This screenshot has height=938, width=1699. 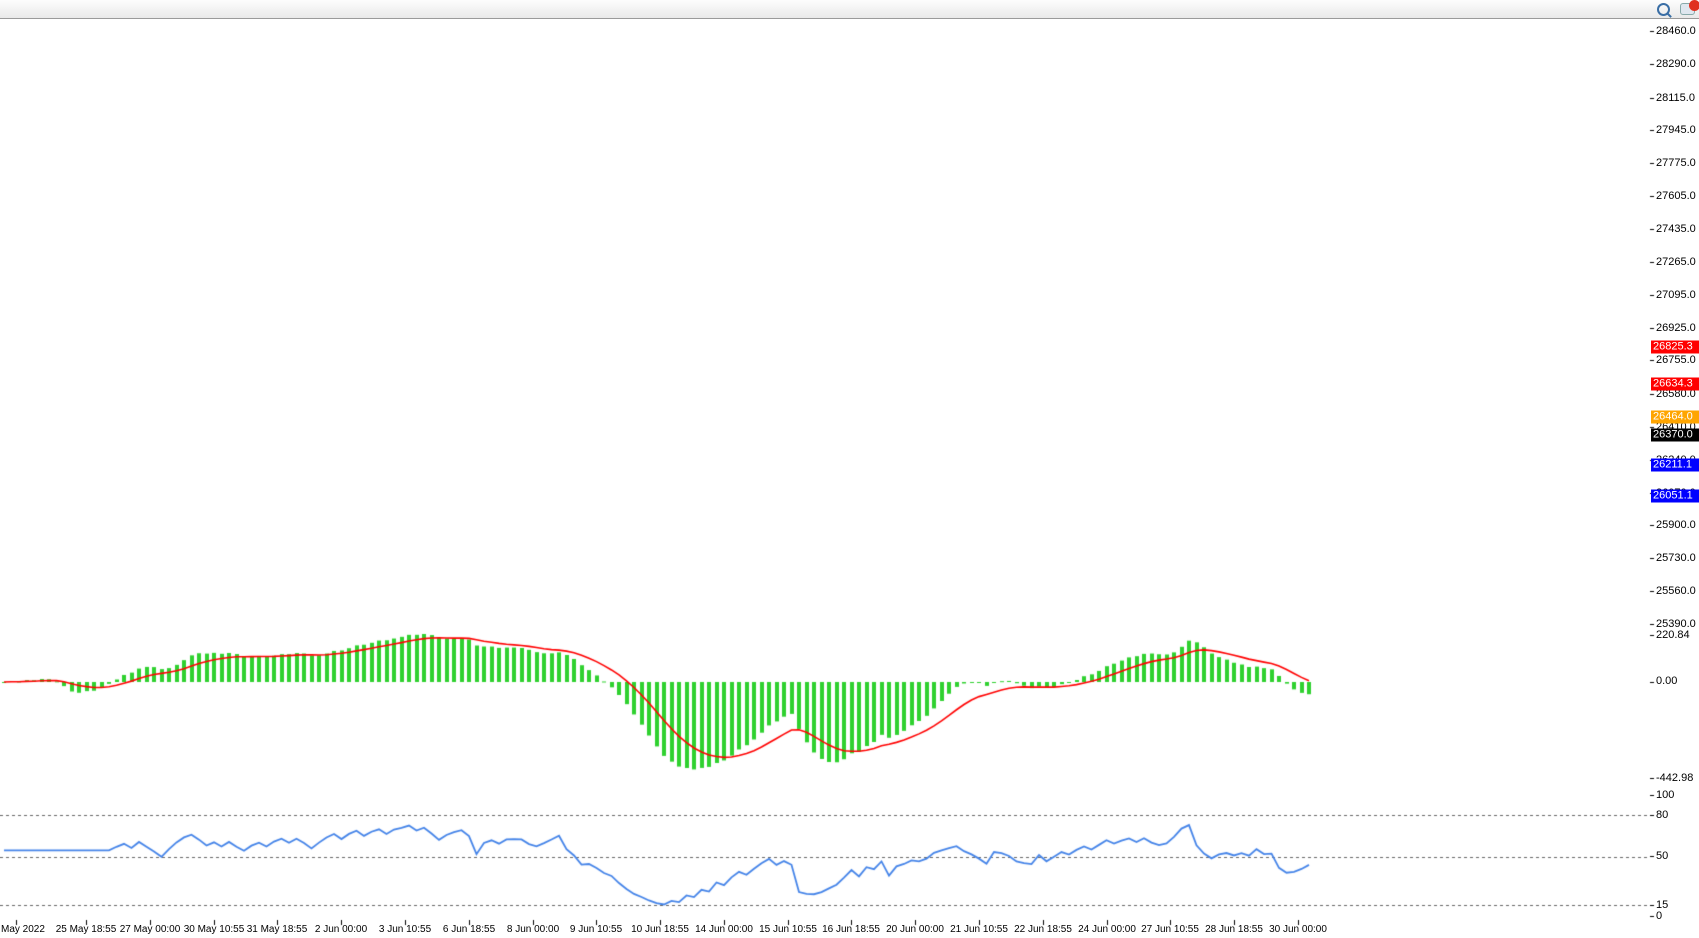 What do you see at coordinates (979, 929) in the screenshot?
I see `time-axis-label: 21 Jun 10:55` at bounding box center [979, 929].